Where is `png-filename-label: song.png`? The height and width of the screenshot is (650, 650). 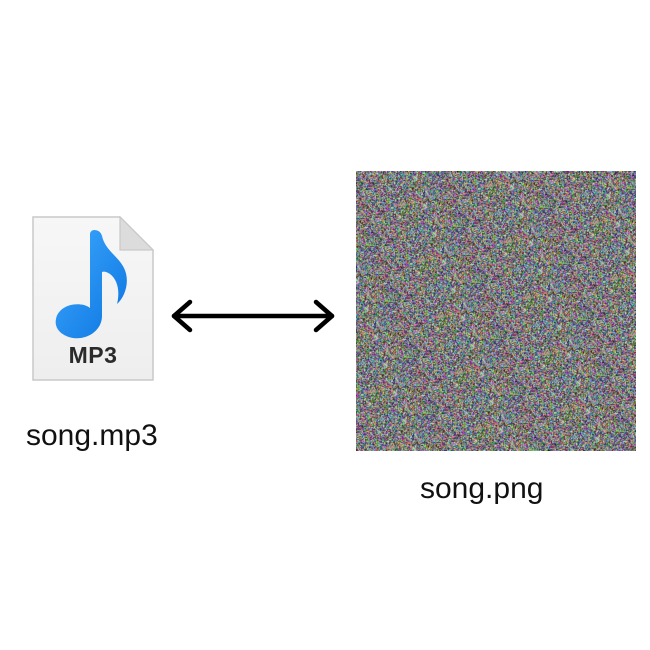 png-filename-label: song.png is located at coordinates (482, 488).